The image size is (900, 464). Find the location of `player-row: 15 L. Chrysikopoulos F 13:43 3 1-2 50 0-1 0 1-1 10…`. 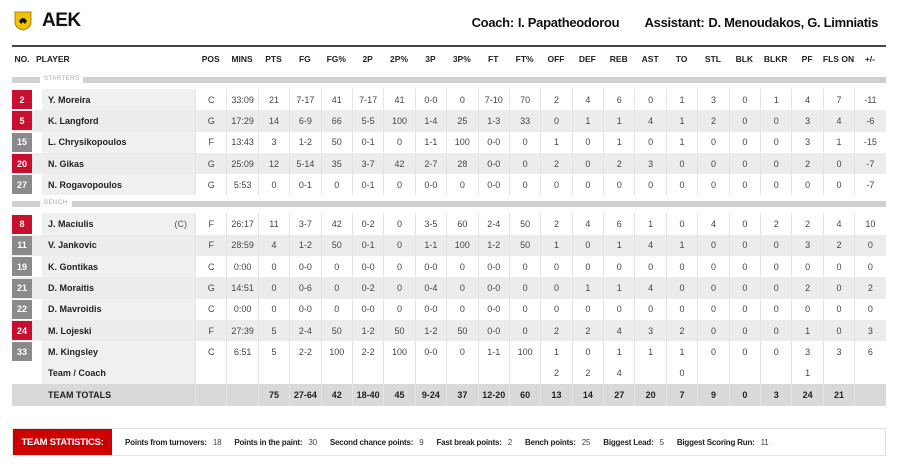

player-row: 15 L. Chrysikopoulos F 13:43 3 1-2 50 0-1 0 1-1 10… is located at coordinates (449, 142).